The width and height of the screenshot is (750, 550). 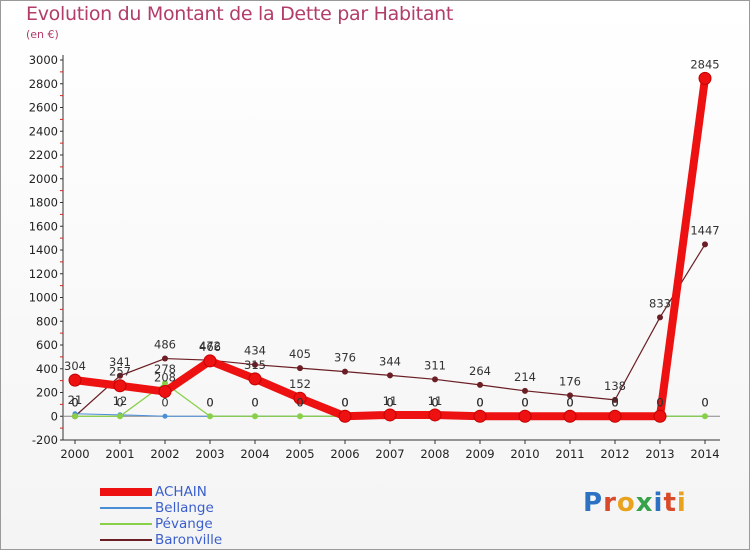 I want to click on y-tick-label: 1800, so click(x=43, y=203).